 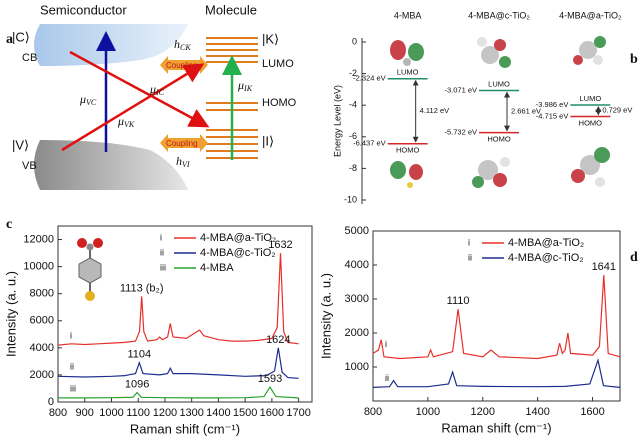 I want to click on state-label: |K⟩, so click(x=270, y=38).